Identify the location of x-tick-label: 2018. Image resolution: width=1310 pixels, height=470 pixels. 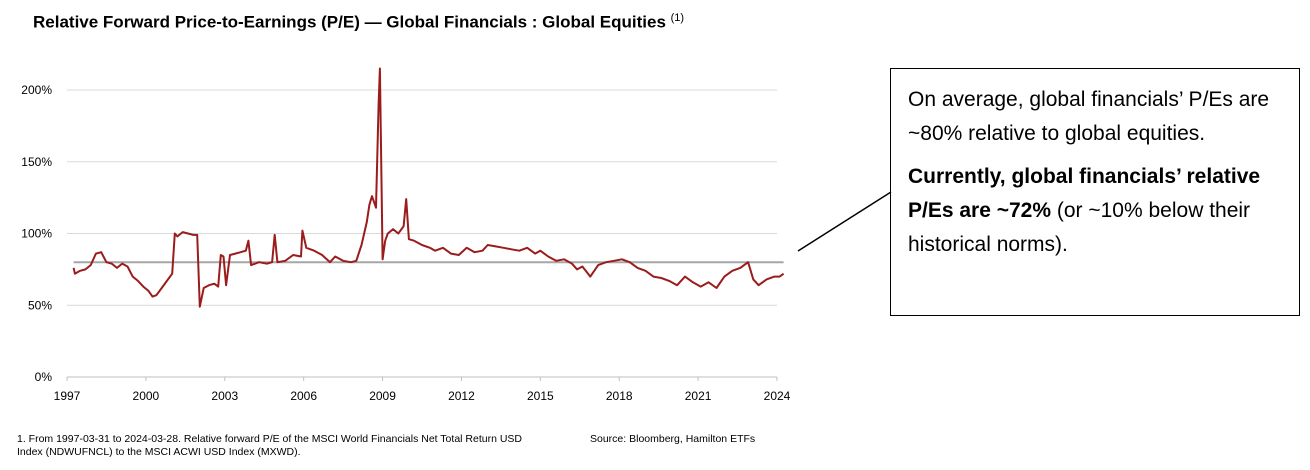
(619, 396).